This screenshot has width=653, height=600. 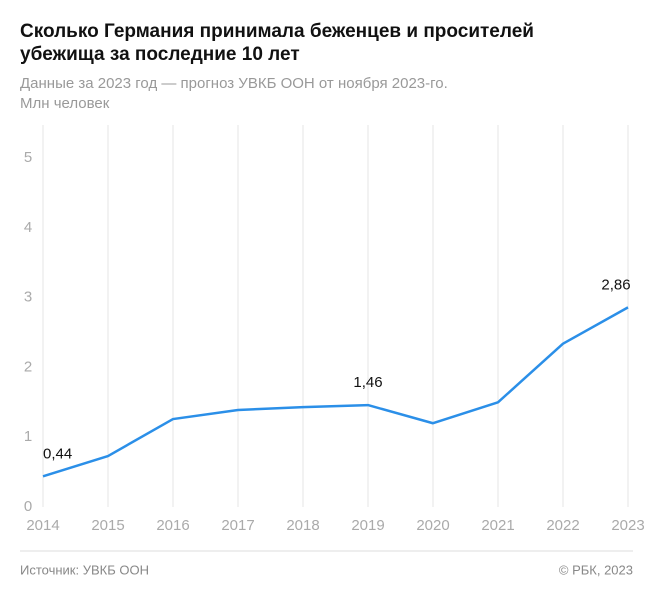 I want to click on y-tick-label: 4, so click(x=28, y=227).